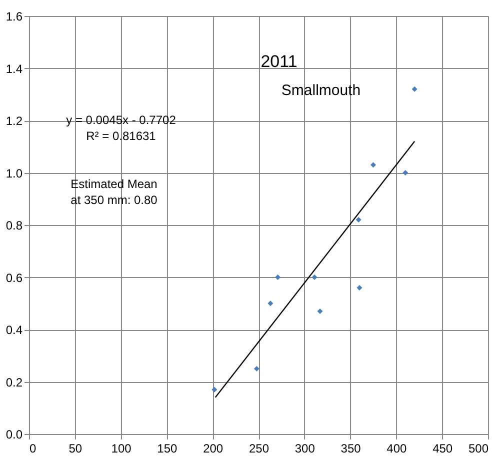 The image size is (501, 459). Describe the element at coordinates (14, 121) in the screenshot. I see `y-tick-label: 1.2` at that location.